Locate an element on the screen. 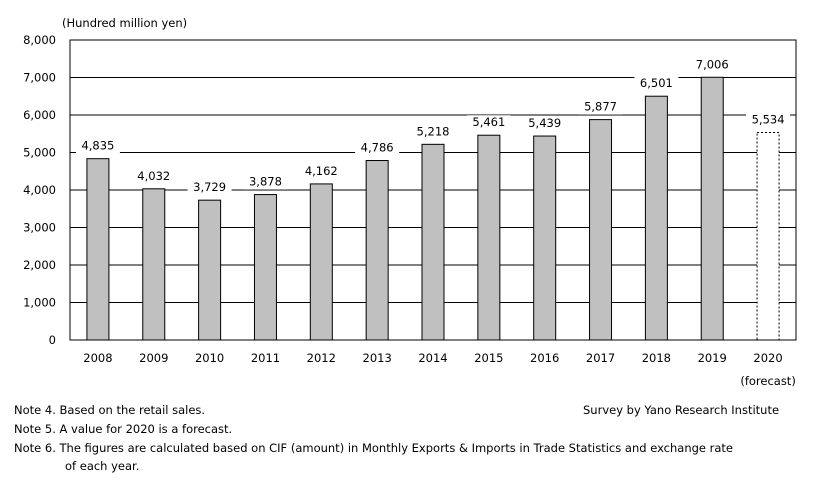 This screenshot has height=493, width=826. x-tick-label-2019: 2019 is located at coordinates (712, 358).